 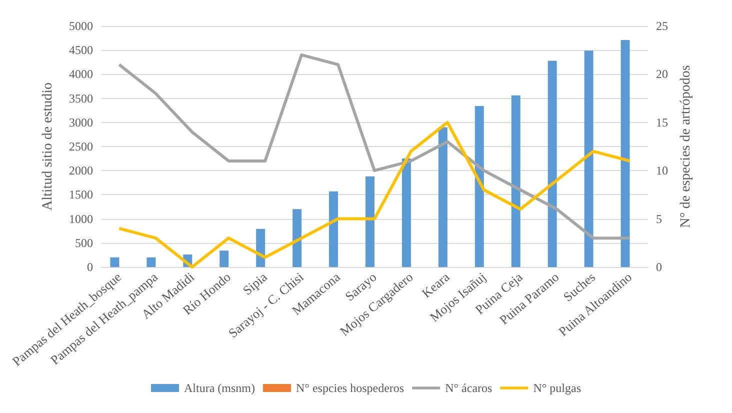 I want to click on y-tick-label: 1500, so click(x=80, y=195).